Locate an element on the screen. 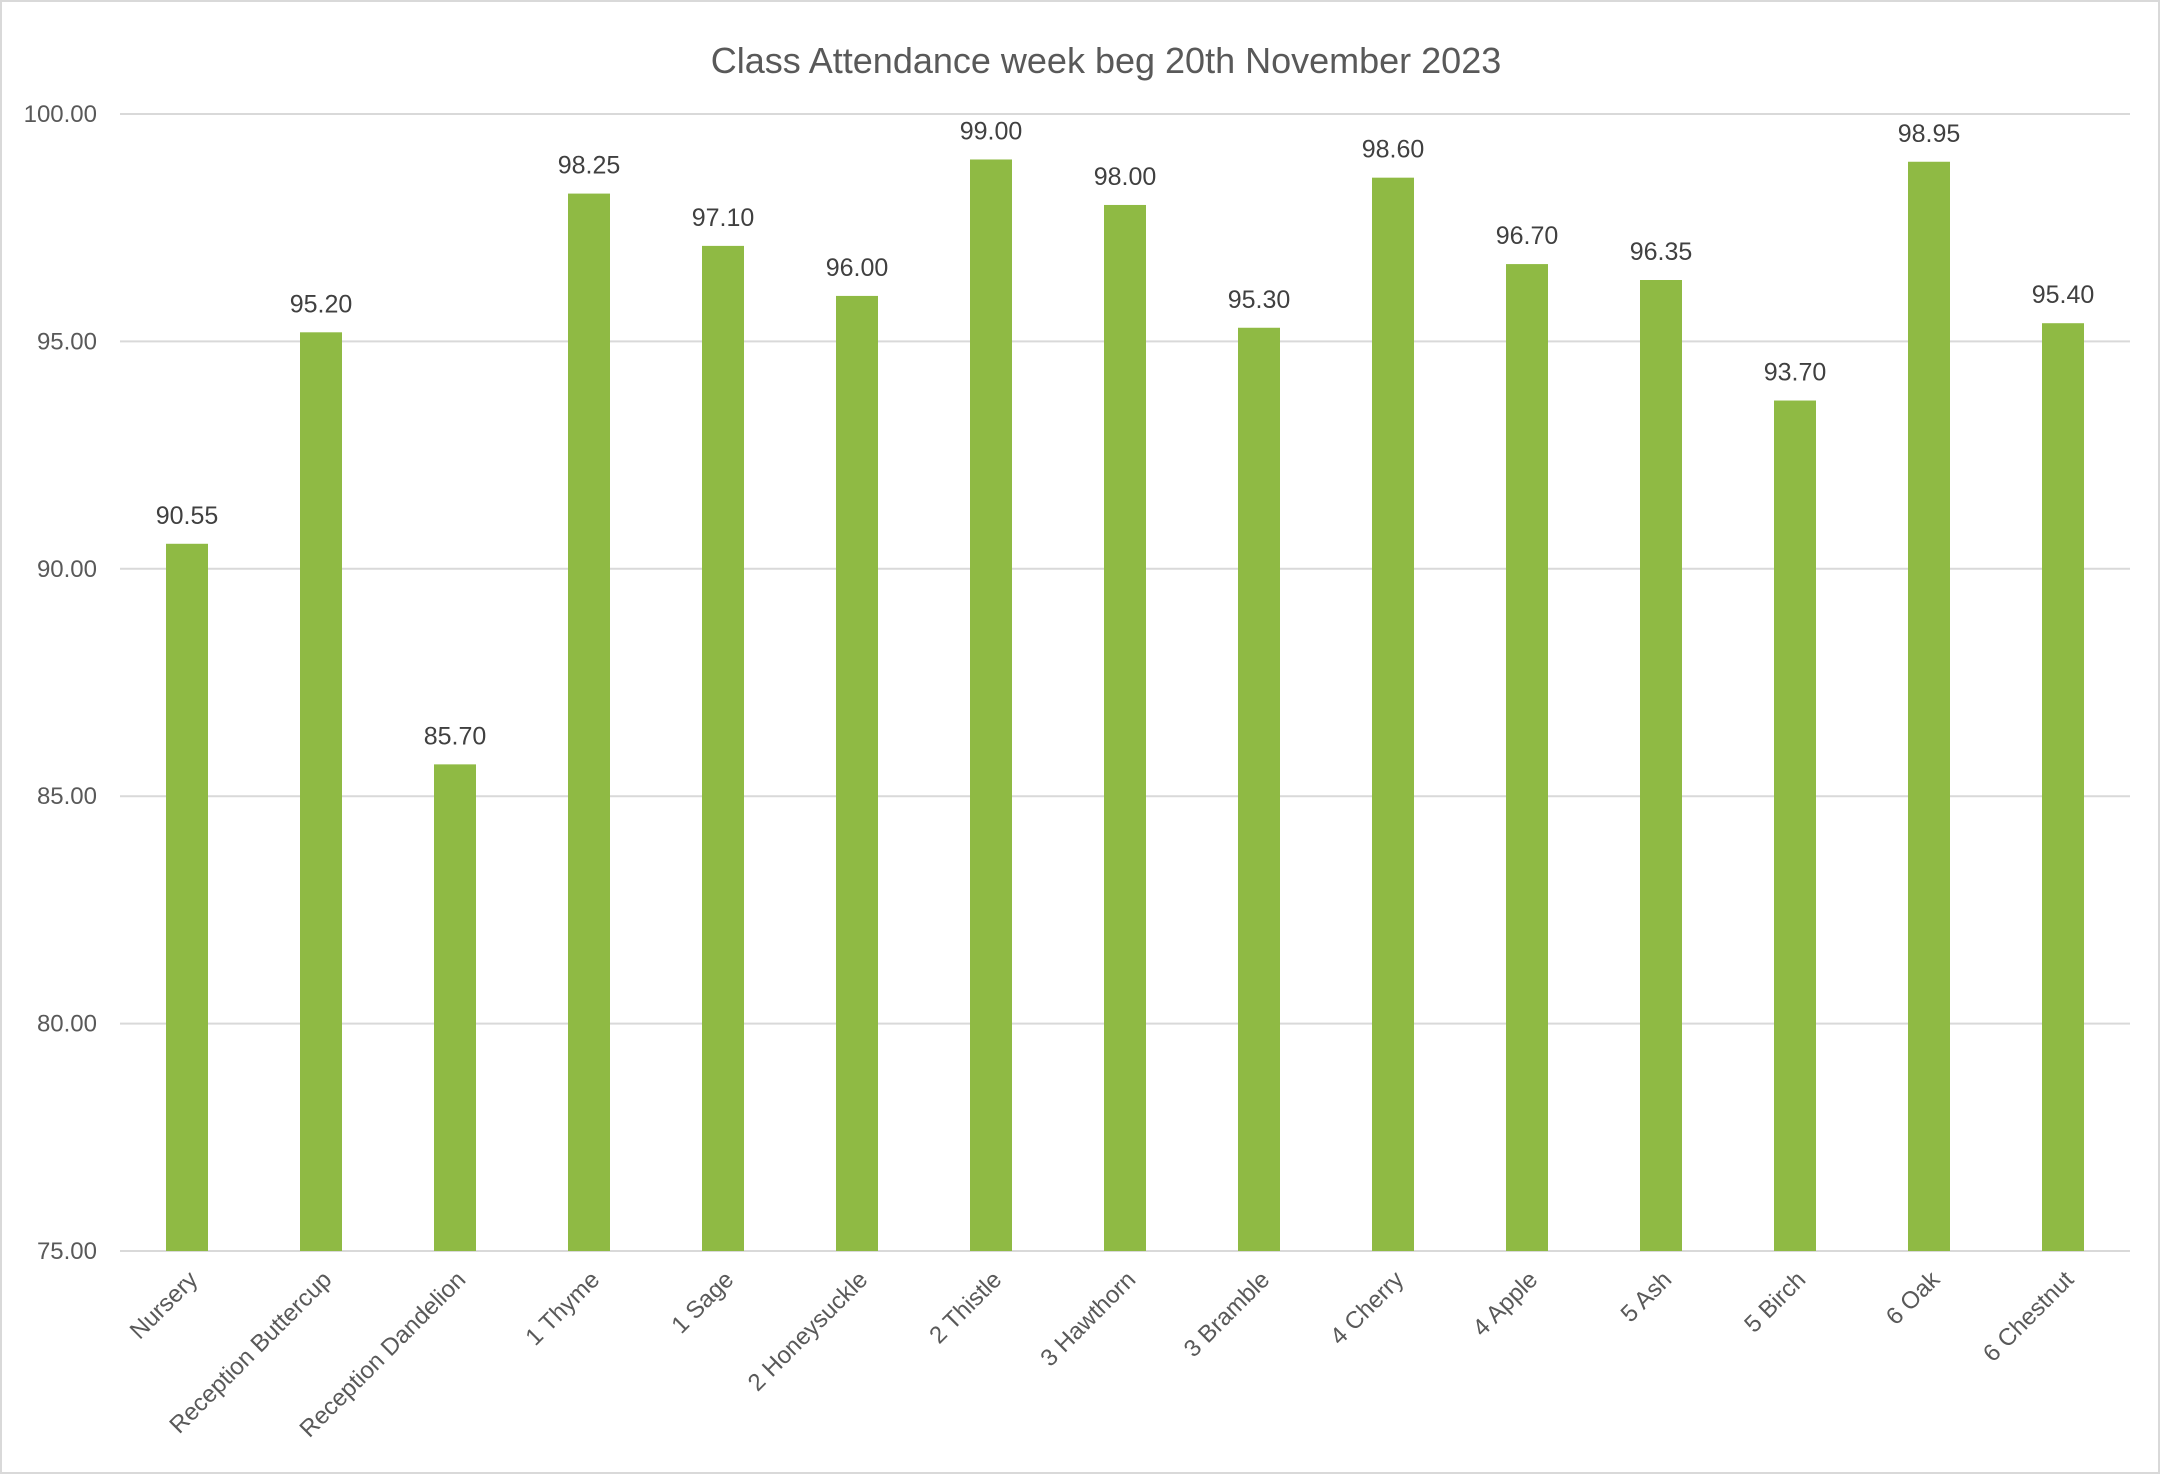 Image resolution: width=2164 pixels, height=1478 pixels. data-label: 96.35 is located at coordinates (1661, 252).